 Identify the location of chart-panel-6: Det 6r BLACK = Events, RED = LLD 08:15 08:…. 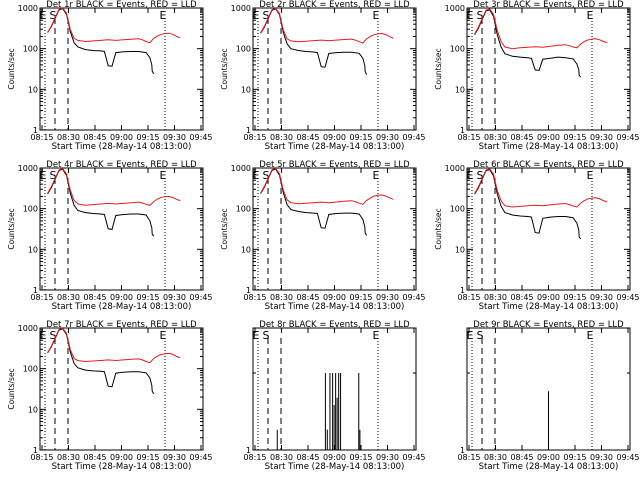
(537, 236).